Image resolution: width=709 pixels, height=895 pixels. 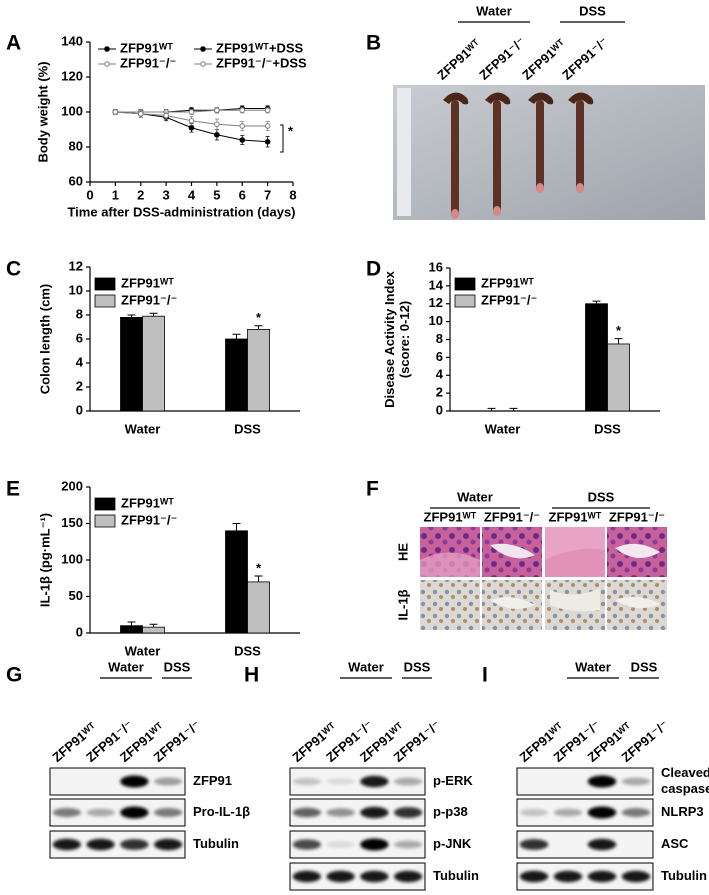 I want to click on panel-label: C, so click(x=13, y=269).